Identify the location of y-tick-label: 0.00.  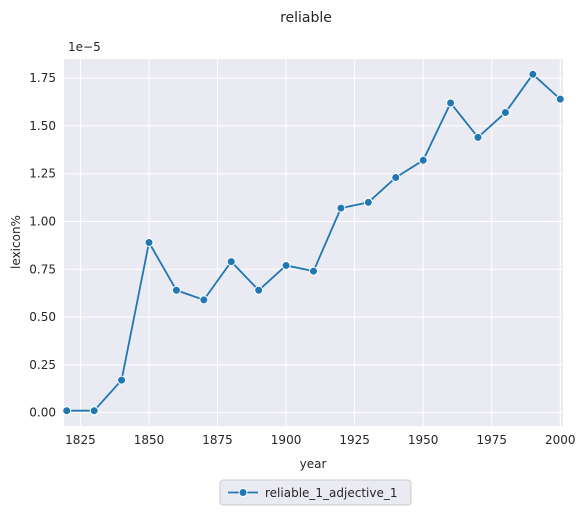
(42, 413).